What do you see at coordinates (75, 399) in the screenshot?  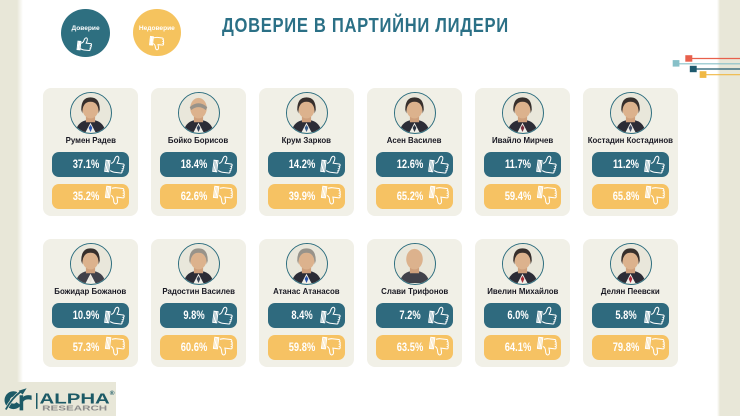 I see `svg-text: ALPHA` at bounding box center [75, 399].